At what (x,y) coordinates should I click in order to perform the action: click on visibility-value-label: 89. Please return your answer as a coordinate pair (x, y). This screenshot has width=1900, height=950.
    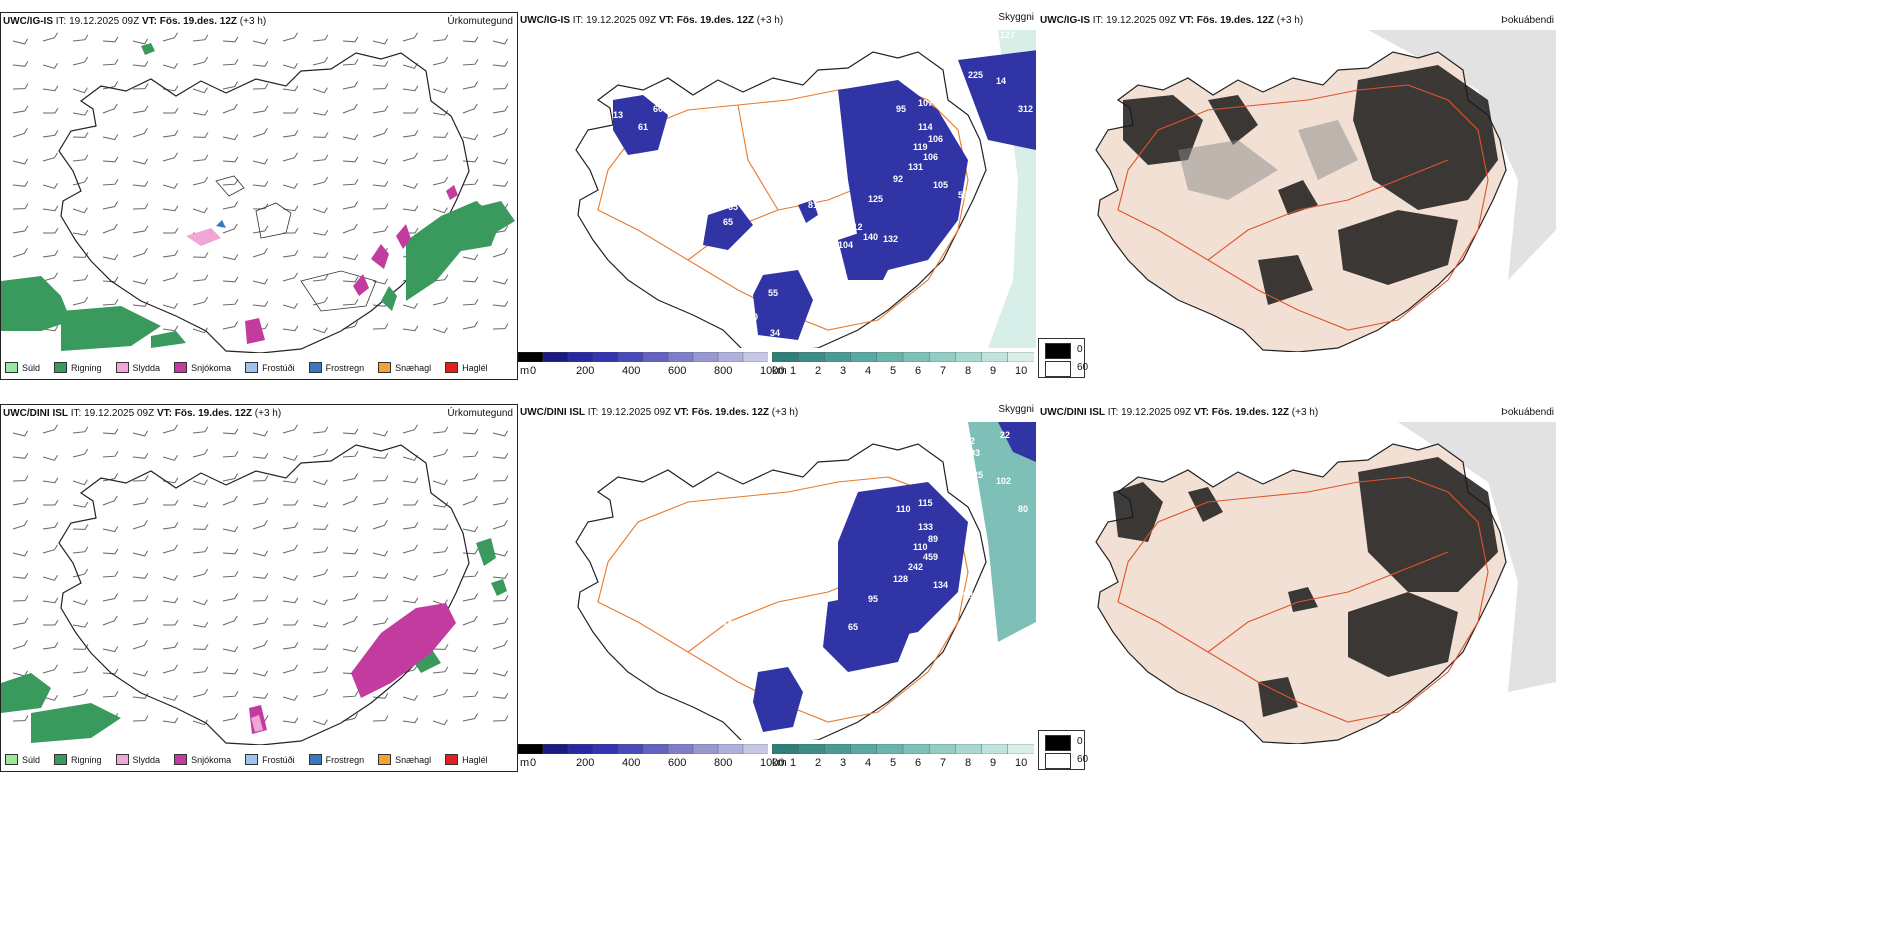
    Looking at the image, I should click on (933, 539).